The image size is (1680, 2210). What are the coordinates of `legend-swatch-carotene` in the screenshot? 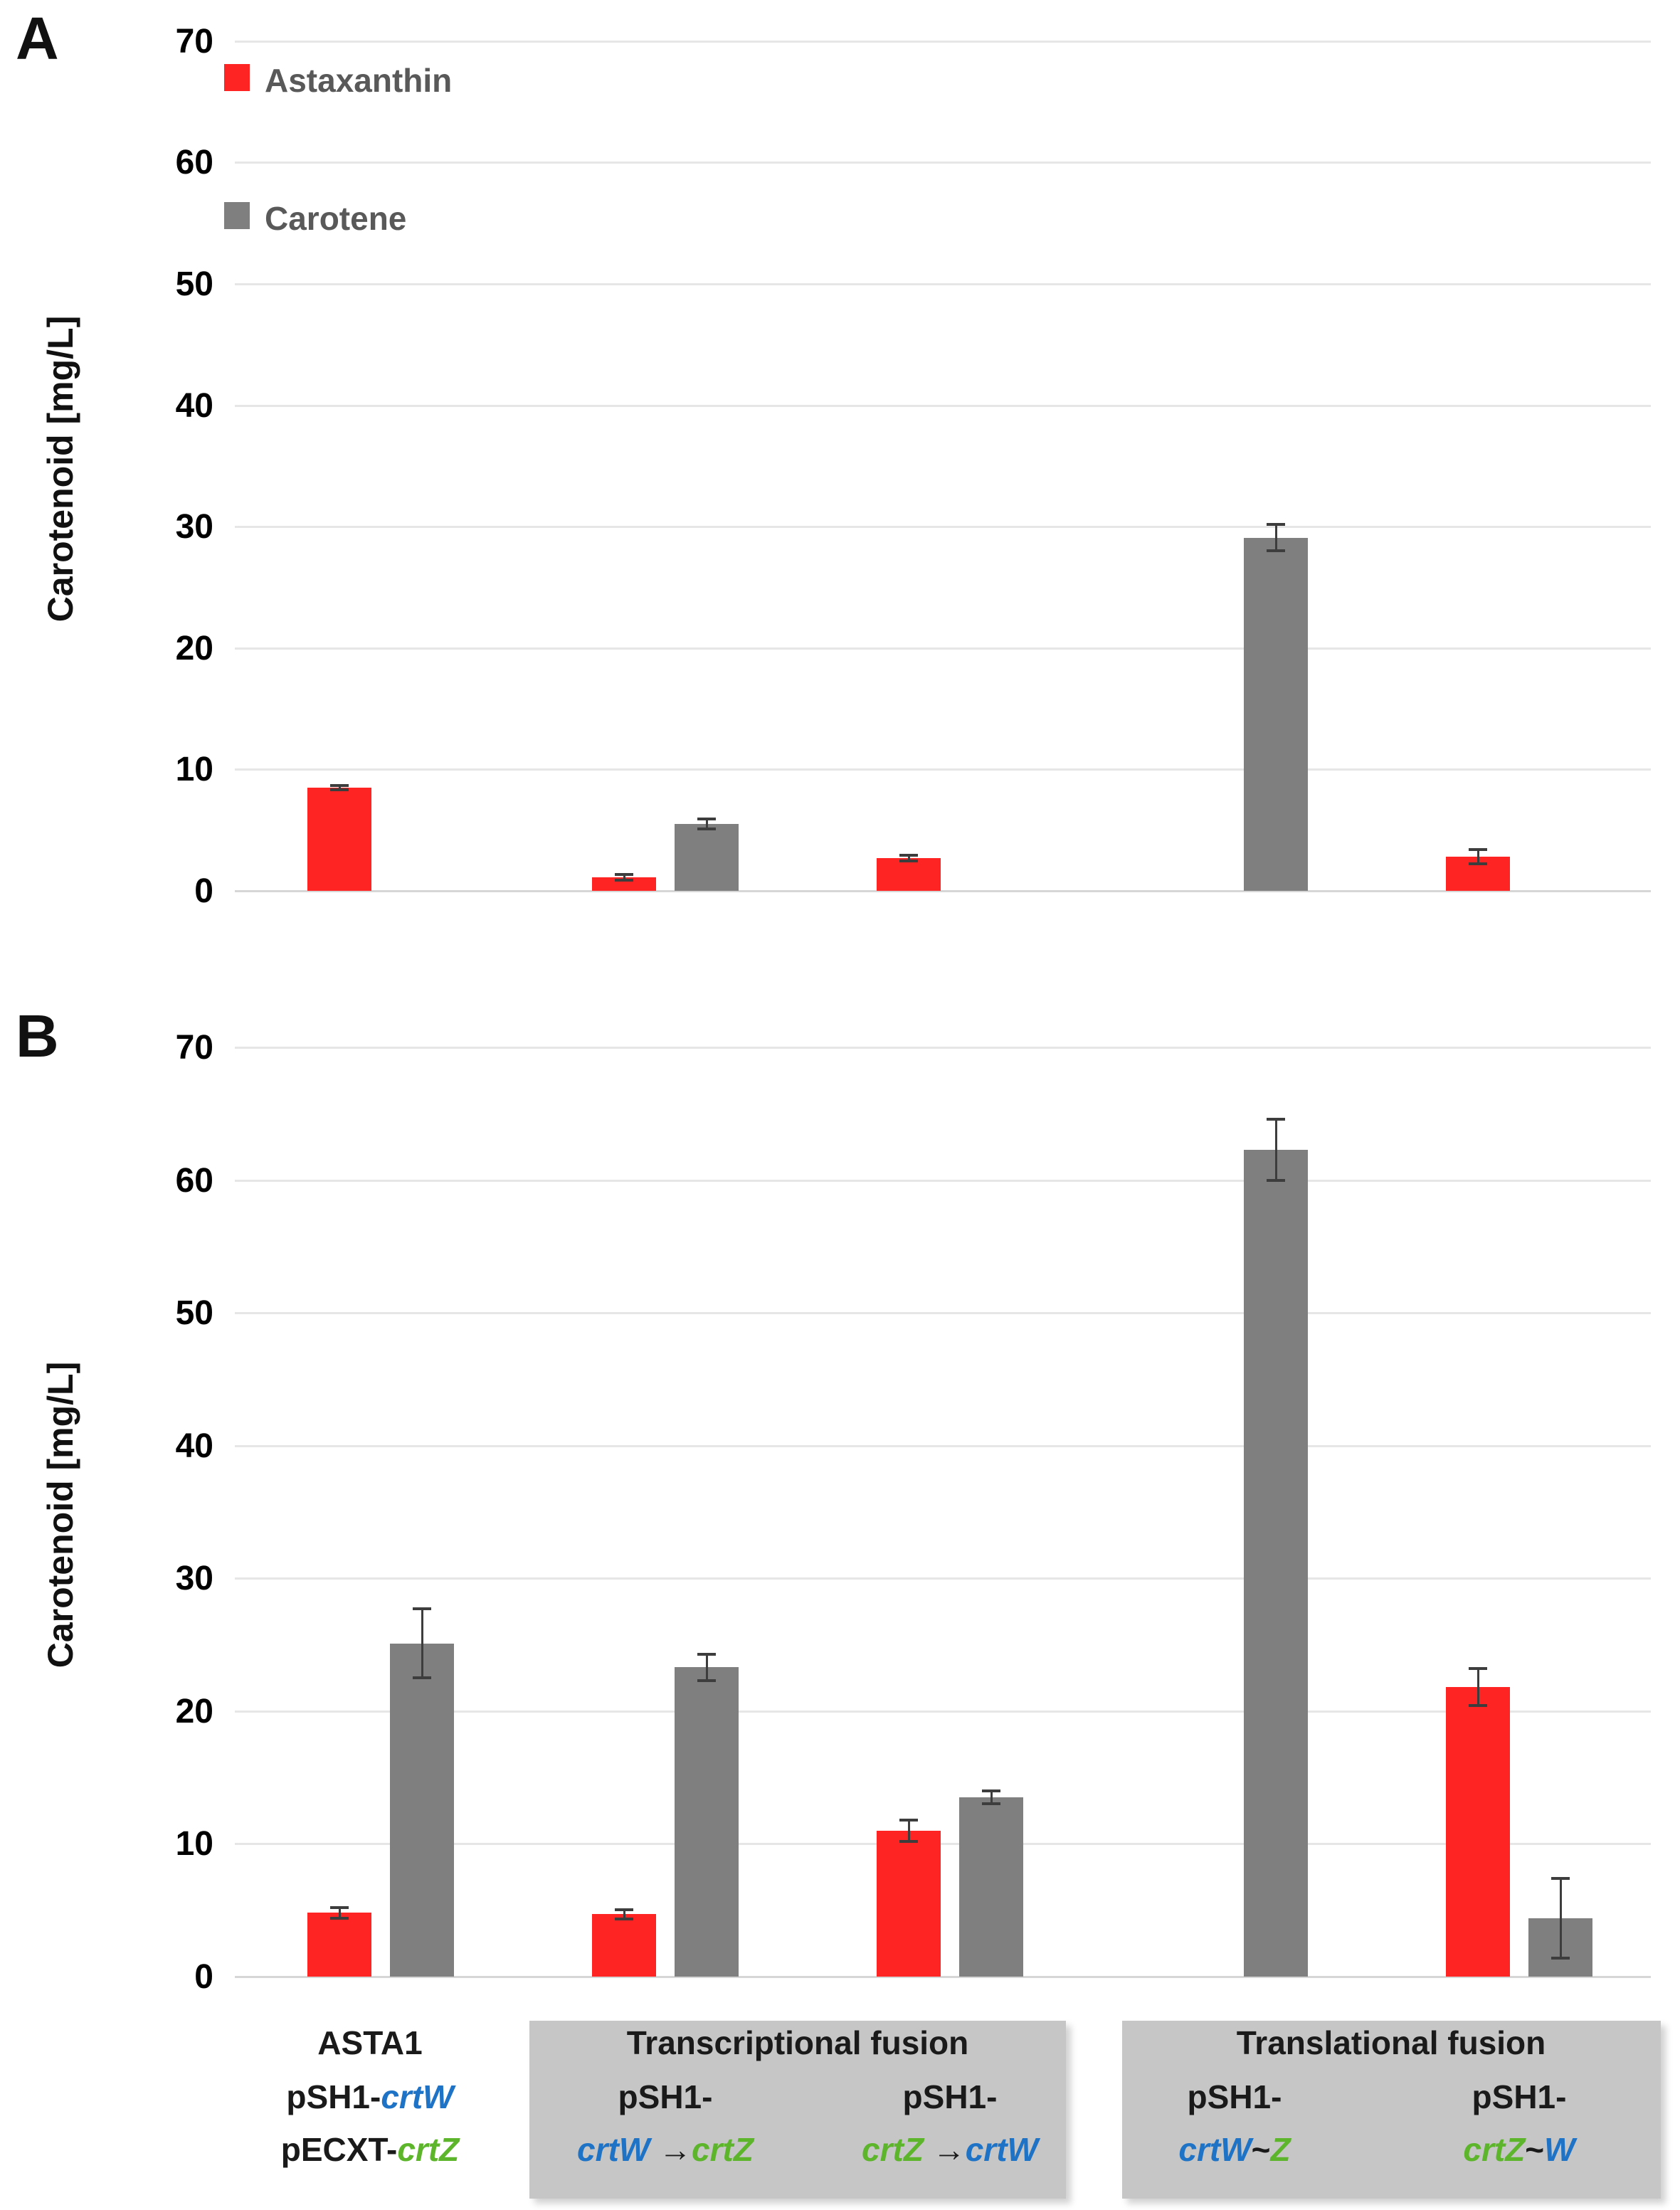 It's located at (237, 215).